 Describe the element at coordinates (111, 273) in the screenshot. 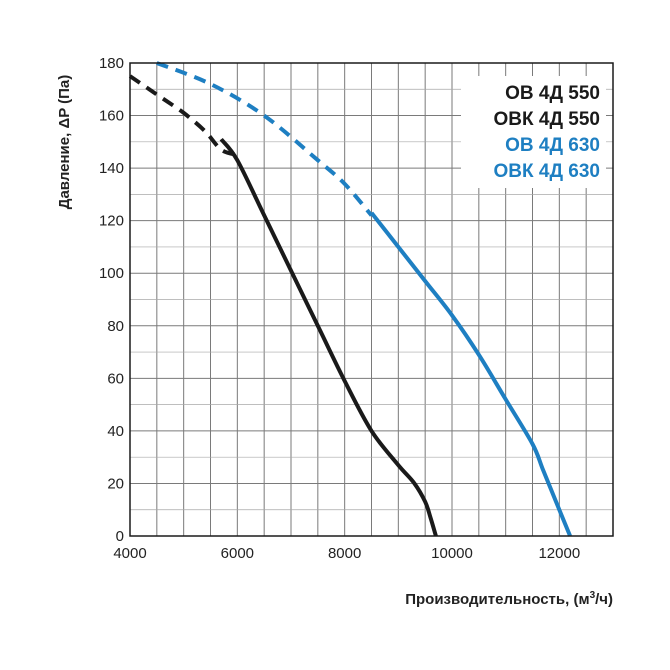

I see `y-tick-label: 100` at that location.